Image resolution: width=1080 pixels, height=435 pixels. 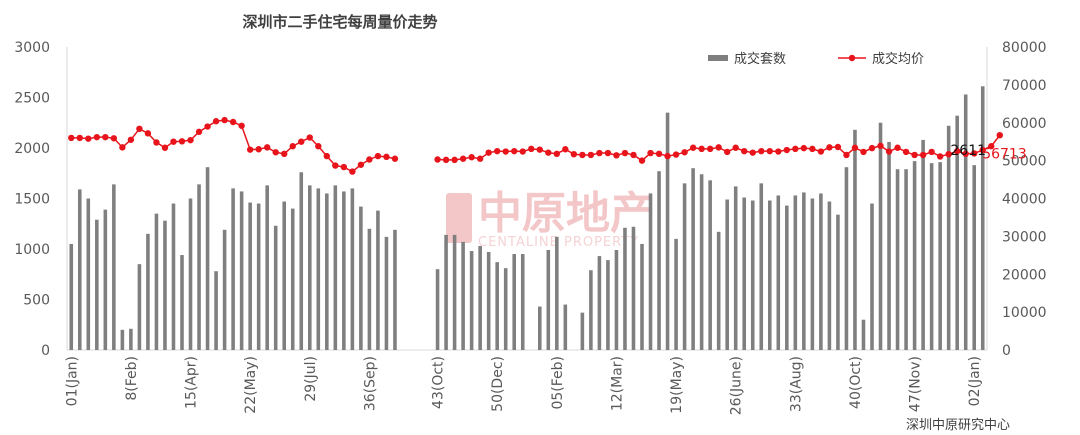 What do you see at coordinates (1024, 48) in the screenshot?
I see `y-tick-right: 80000` at bounding box center [1024, 48].